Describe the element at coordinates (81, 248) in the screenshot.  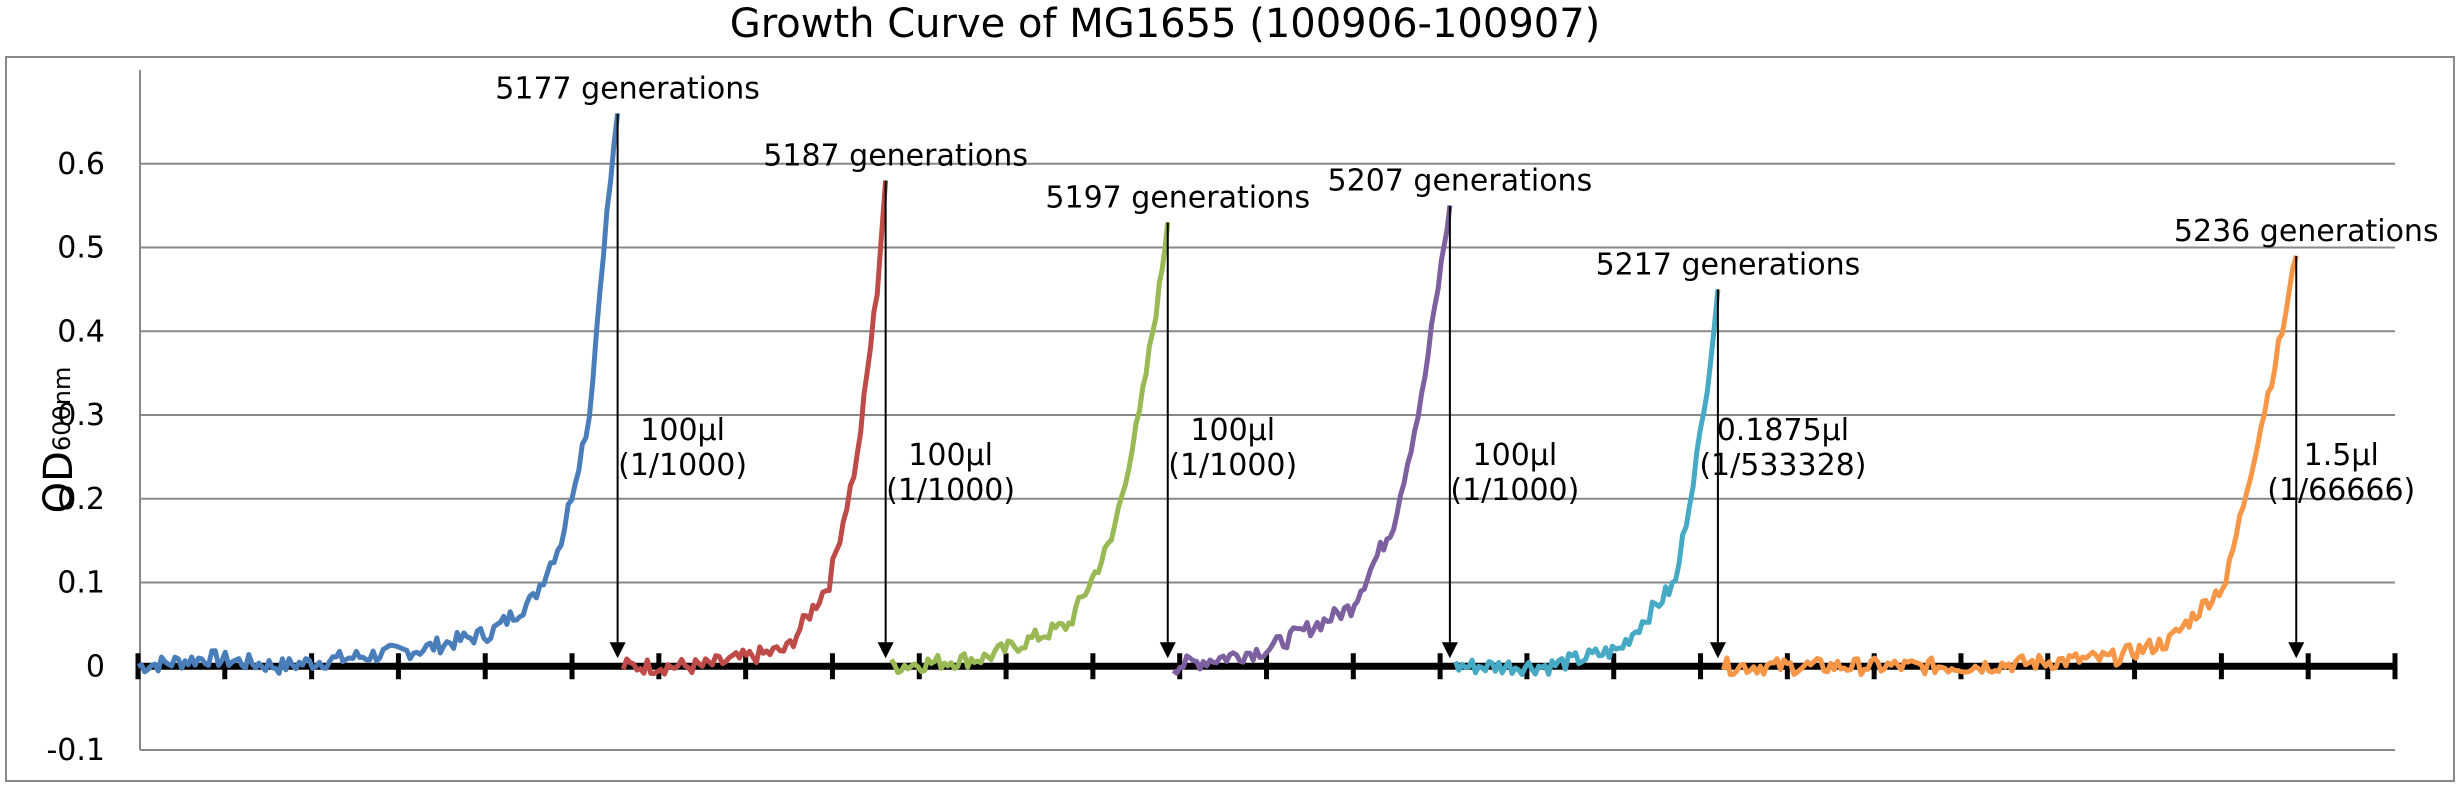
I see `y-tick-label: 0.5` at that location.